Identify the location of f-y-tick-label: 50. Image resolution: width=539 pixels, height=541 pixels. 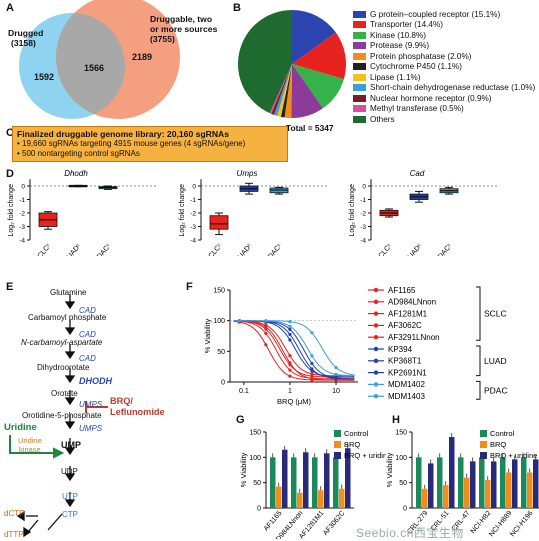
(221, 352).